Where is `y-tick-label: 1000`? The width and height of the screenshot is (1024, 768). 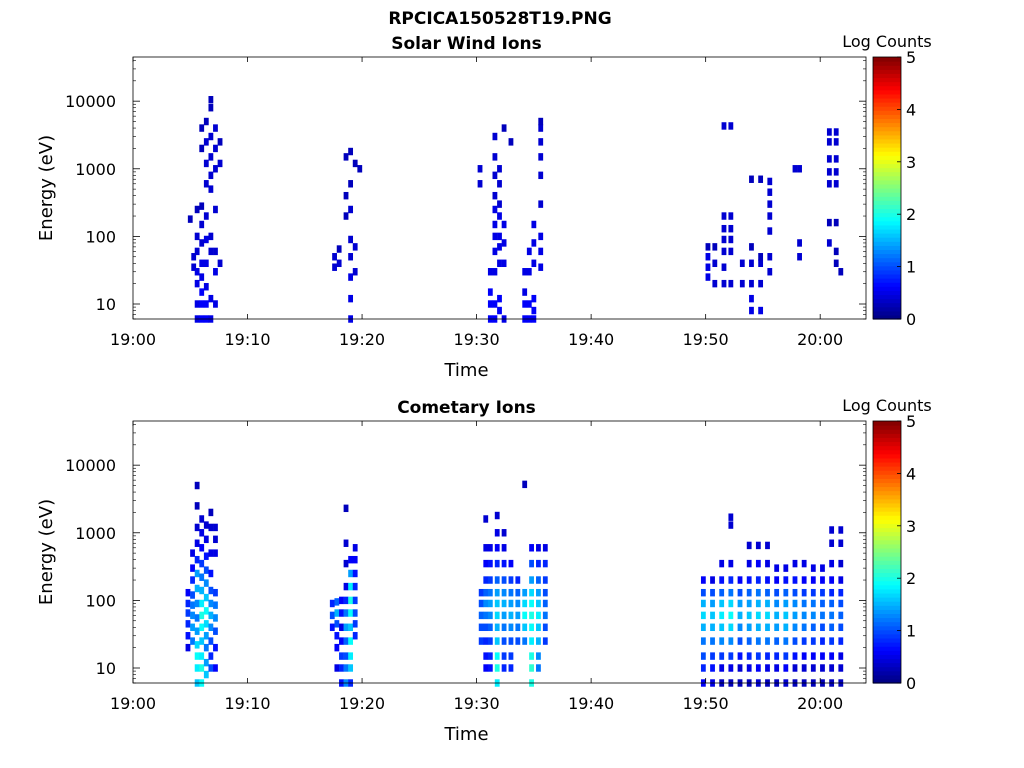
y-tick-label: 1000 is located at coordinates (95, 533).